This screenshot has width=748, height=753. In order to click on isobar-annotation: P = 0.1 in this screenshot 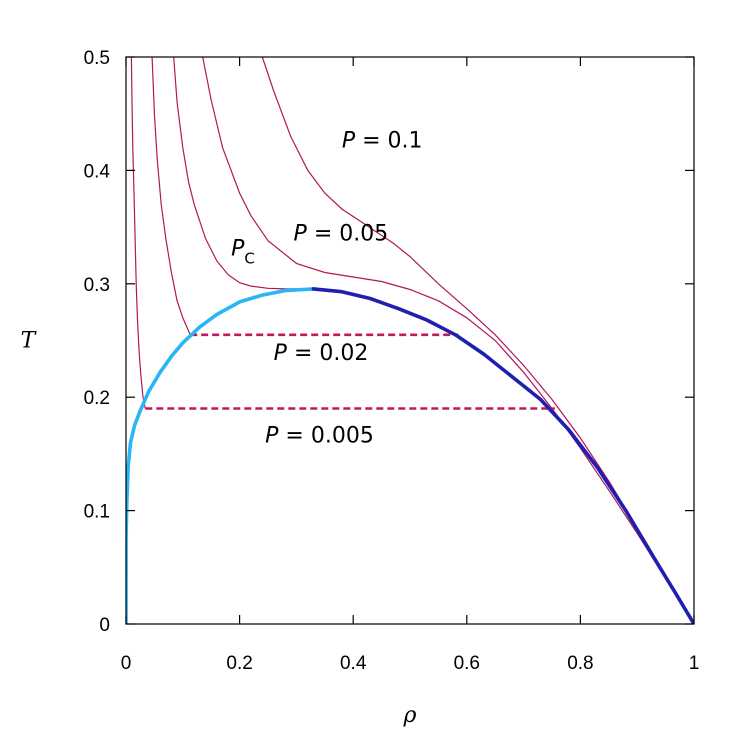, I will do `click(382, 141)`.